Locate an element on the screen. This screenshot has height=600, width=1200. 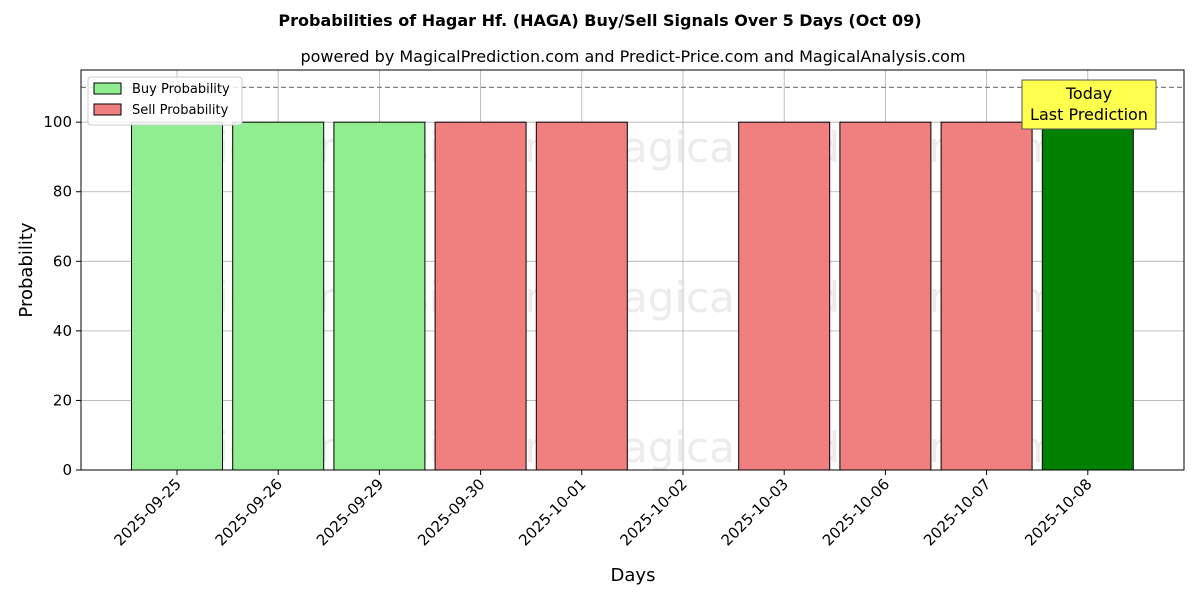
legend-sell-label: Sell Probability is located at coordinates (180, 110).